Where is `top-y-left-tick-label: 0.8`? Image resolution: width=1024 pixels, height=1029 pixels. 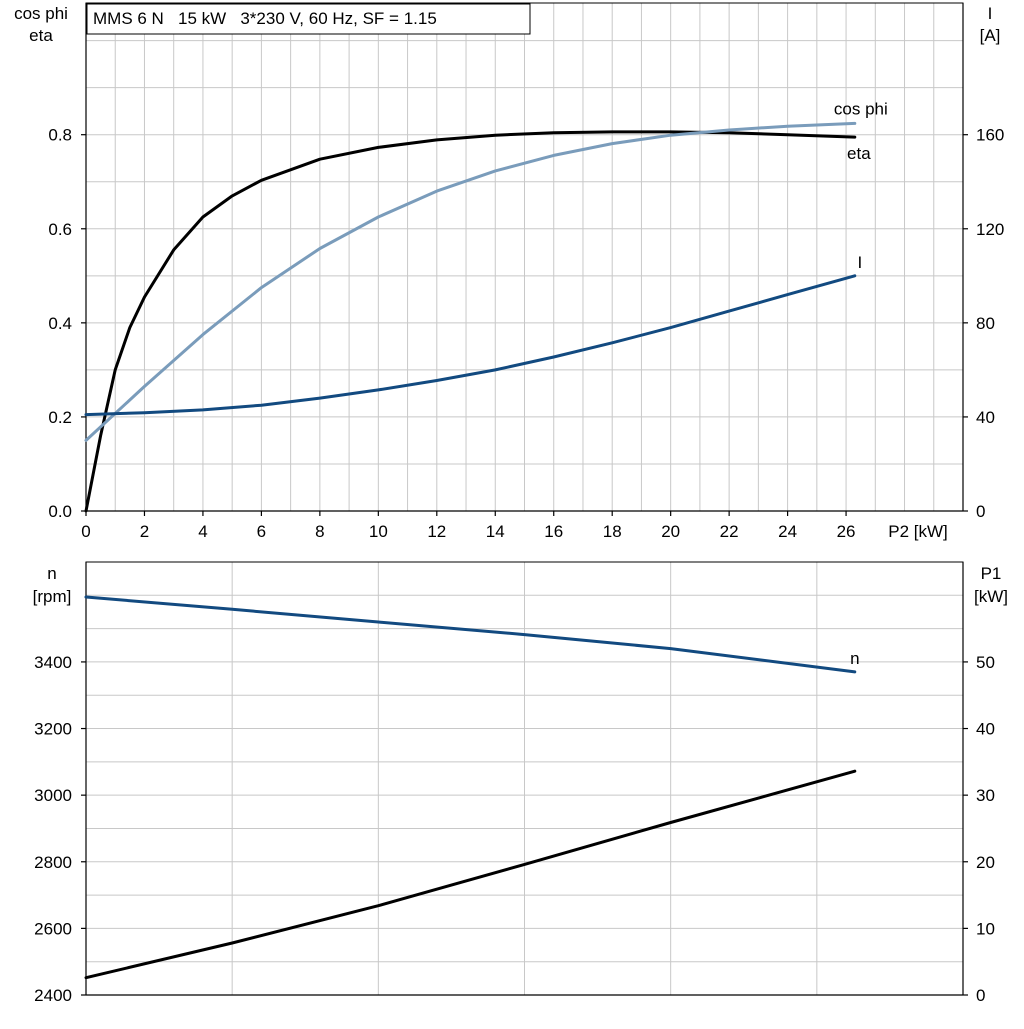 top-y-left-tick-label: 0.8 is located at coordinates (60, 135).